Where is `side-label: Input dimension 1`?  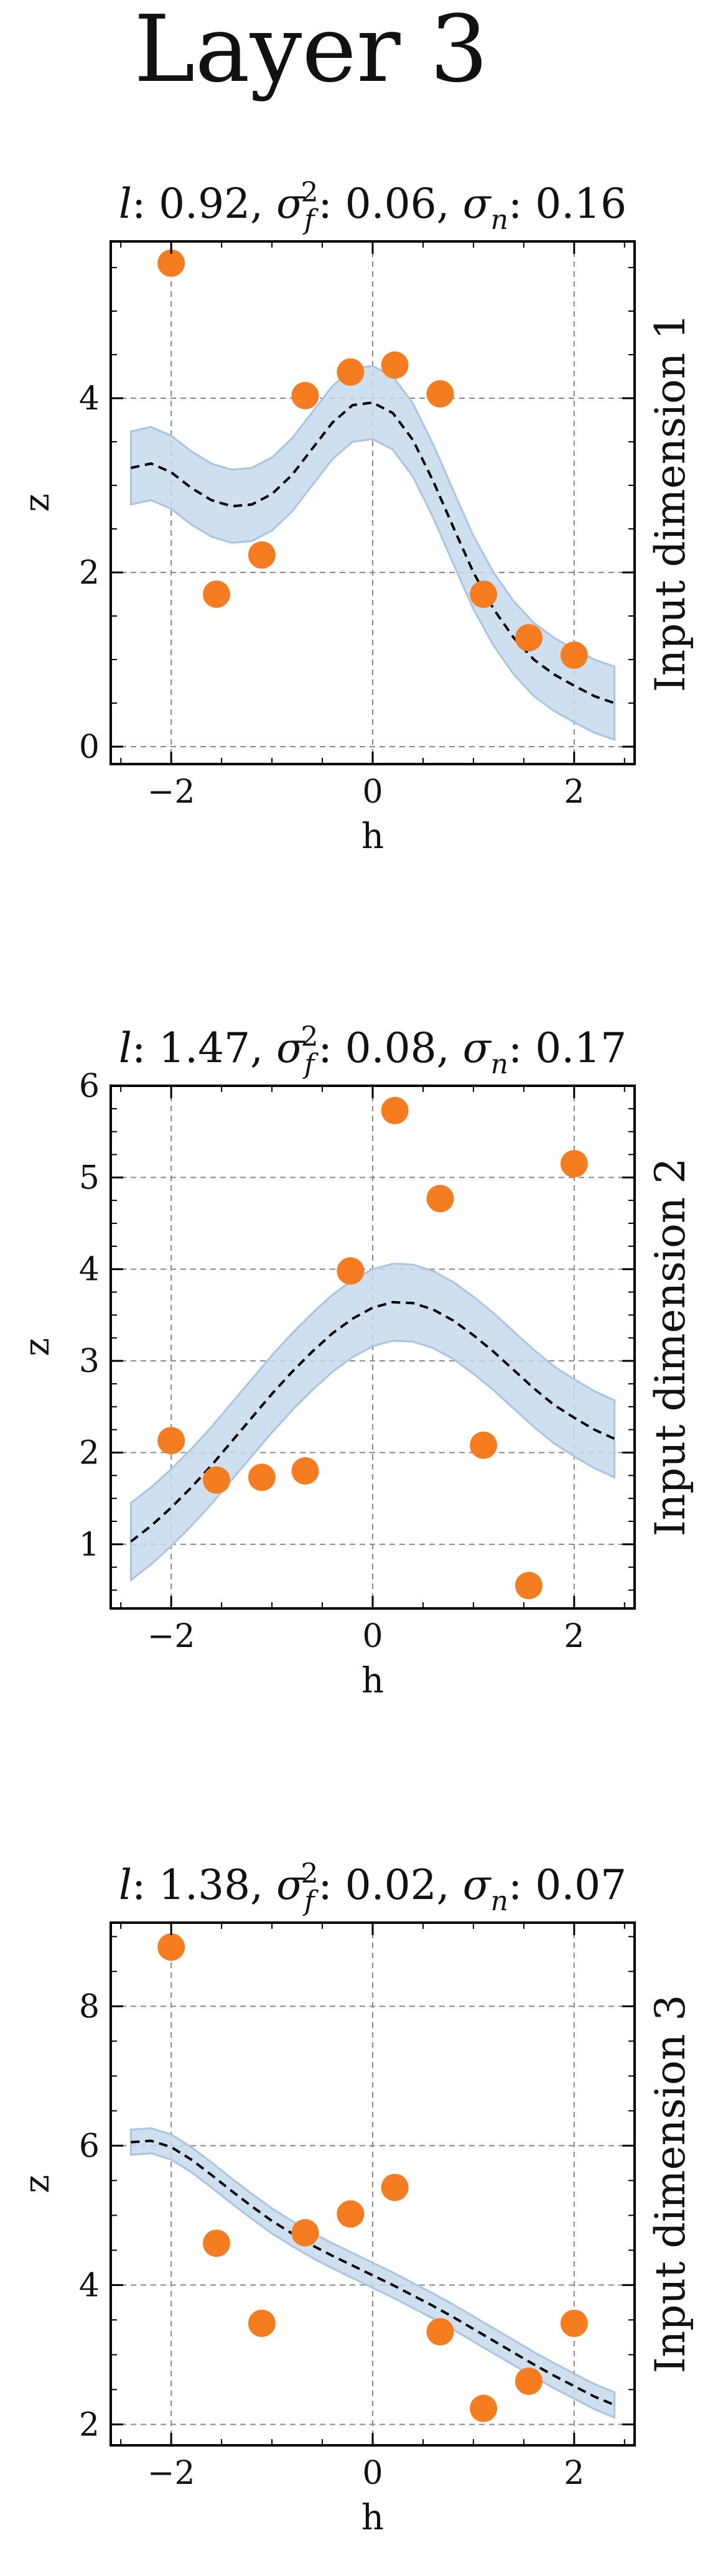
side-label: Input dimension 1 is located at coordinates (670, 503).